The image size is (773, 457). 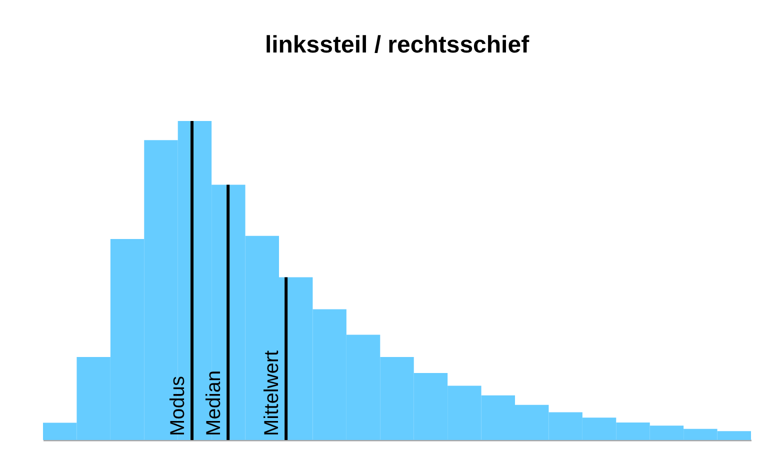 What do you see at coordinates (178, 406) in the screenshot?
I see `annotation: Modus` at bounding box center [178, 406].